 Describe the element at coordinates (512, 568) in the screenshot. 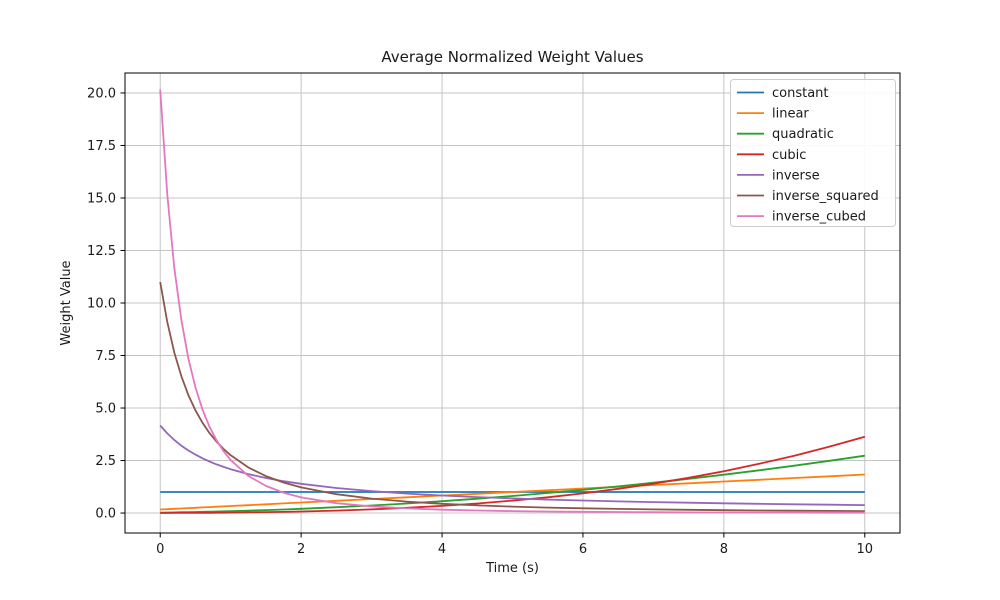

I see `x-axis-label: Time (s)` at that location.